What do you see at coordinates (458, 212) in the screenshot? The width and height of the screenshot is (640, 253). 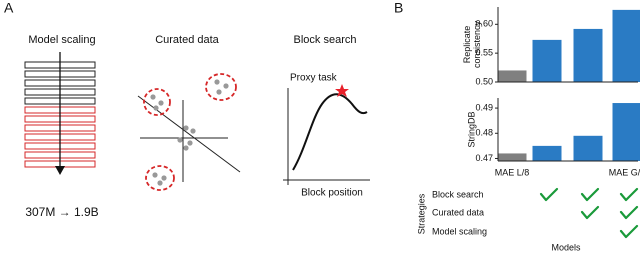 I see `row-label: Curated data` at bounding box center [458, 212].